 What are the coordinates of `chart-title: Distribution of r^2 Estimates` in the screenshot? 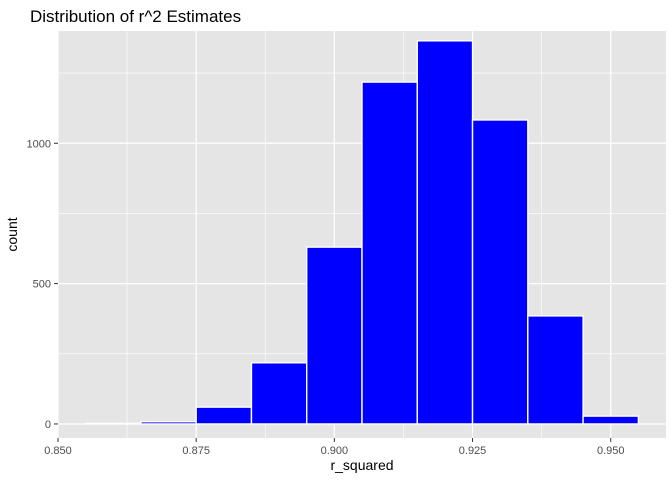 It's located at (135, 16).